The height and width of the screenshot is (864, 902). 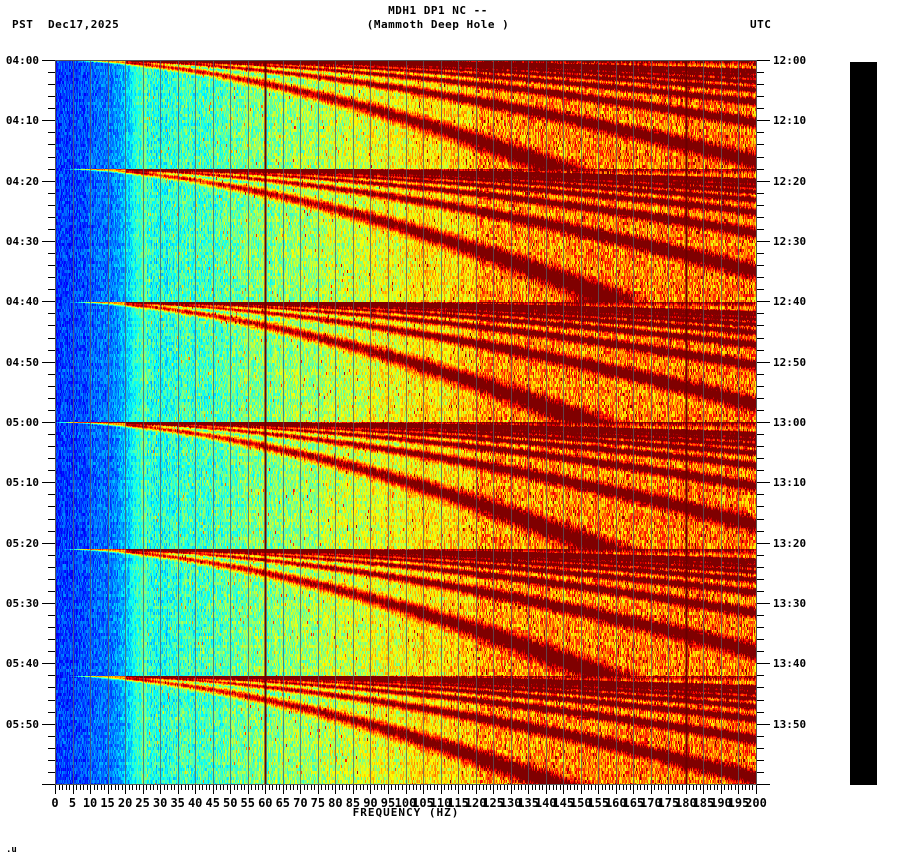 What do you see at coordinates (22, 302) in the screenshot?
I see `pst-tick-label: 04:40` at bounding box center [22, 302].